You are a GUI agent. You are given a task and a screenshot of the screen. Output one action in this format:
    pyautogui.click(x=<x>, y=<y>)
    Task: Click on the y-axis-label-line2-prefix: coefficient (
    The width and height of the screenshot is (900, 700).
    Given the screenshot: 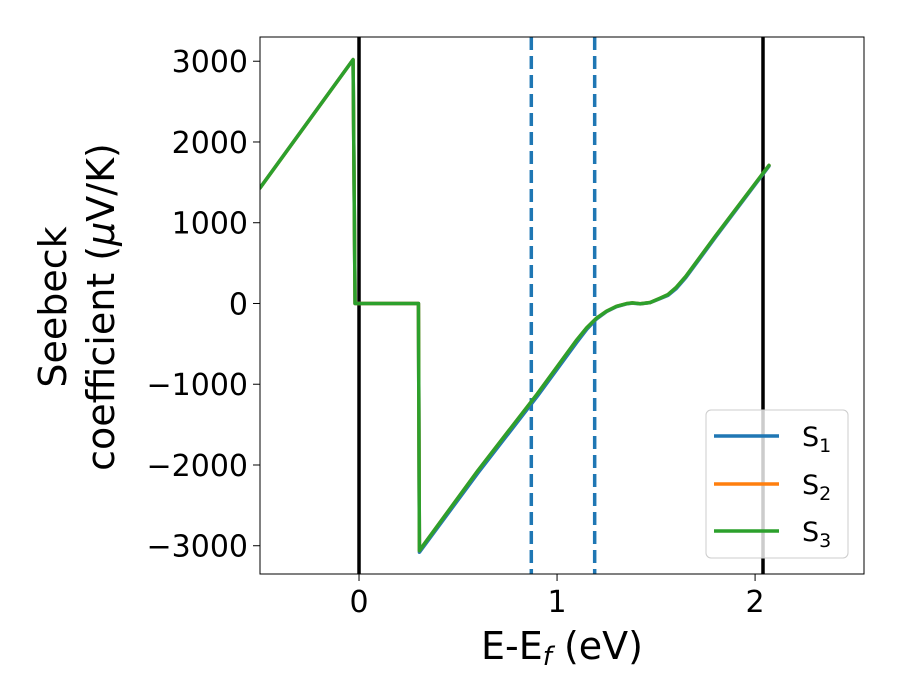 What is the action you would take?
    pyautogui.click(x=101, y=358)
    